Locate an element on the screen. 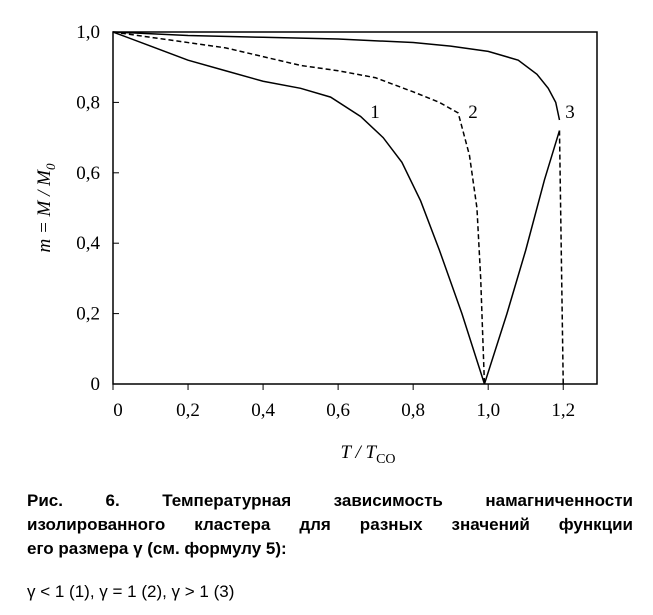  curve-label: 3 is located at coordinates (570, 112).